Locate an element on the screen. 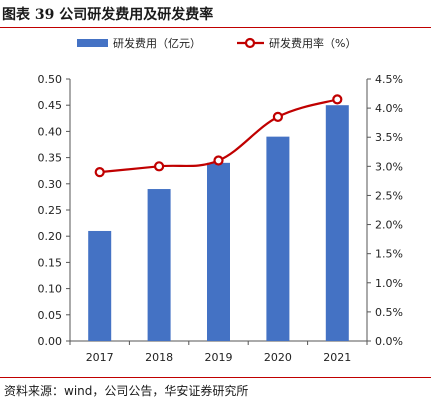 This screenshot has height=407, width=431. right-tick-label: 3.5% is located at coordinates (389, 137).